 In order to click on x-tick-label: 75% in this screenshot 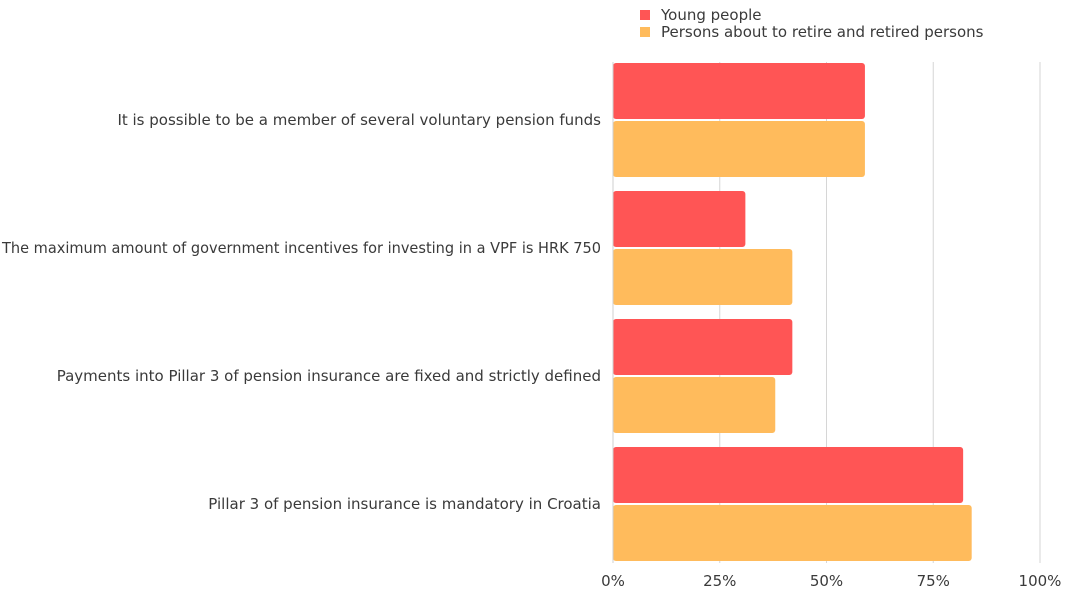, I will do `click(933, 581)`.